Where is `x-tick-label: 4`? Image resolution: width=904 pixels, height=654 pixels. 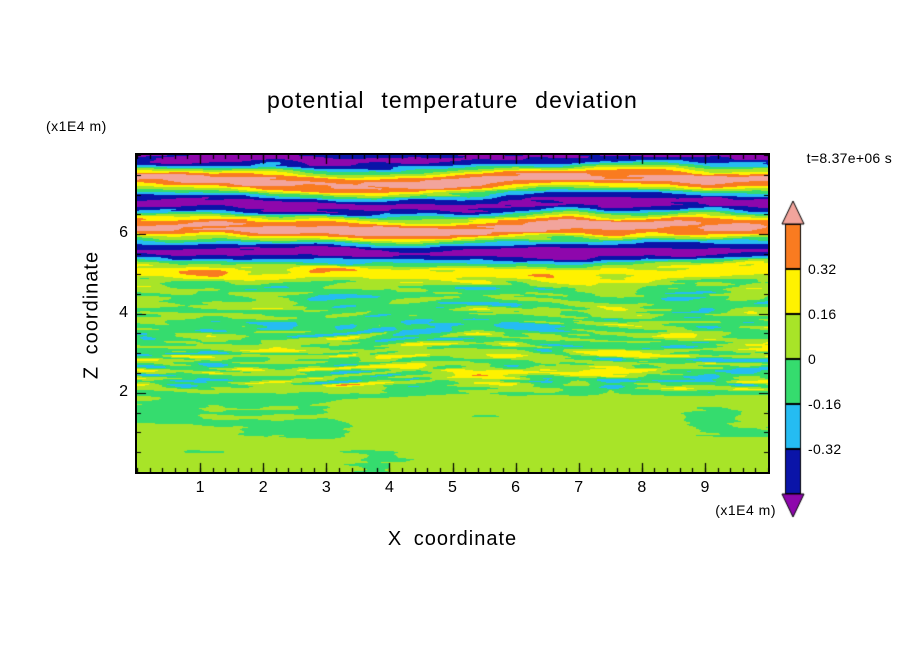
x-tick-label: 4 is located at coordinates (389, 487).